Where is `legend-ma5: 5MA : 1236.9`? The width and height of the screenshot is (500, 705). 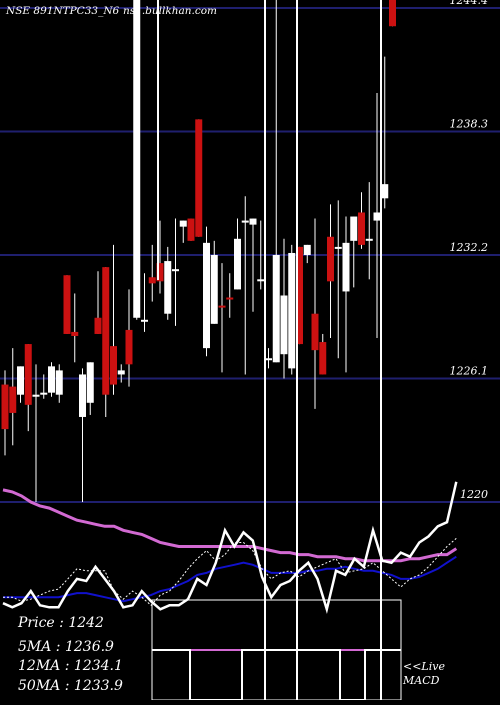
legend-ma5: 5MA : 1236.9 is located at coordinates (66, 647).